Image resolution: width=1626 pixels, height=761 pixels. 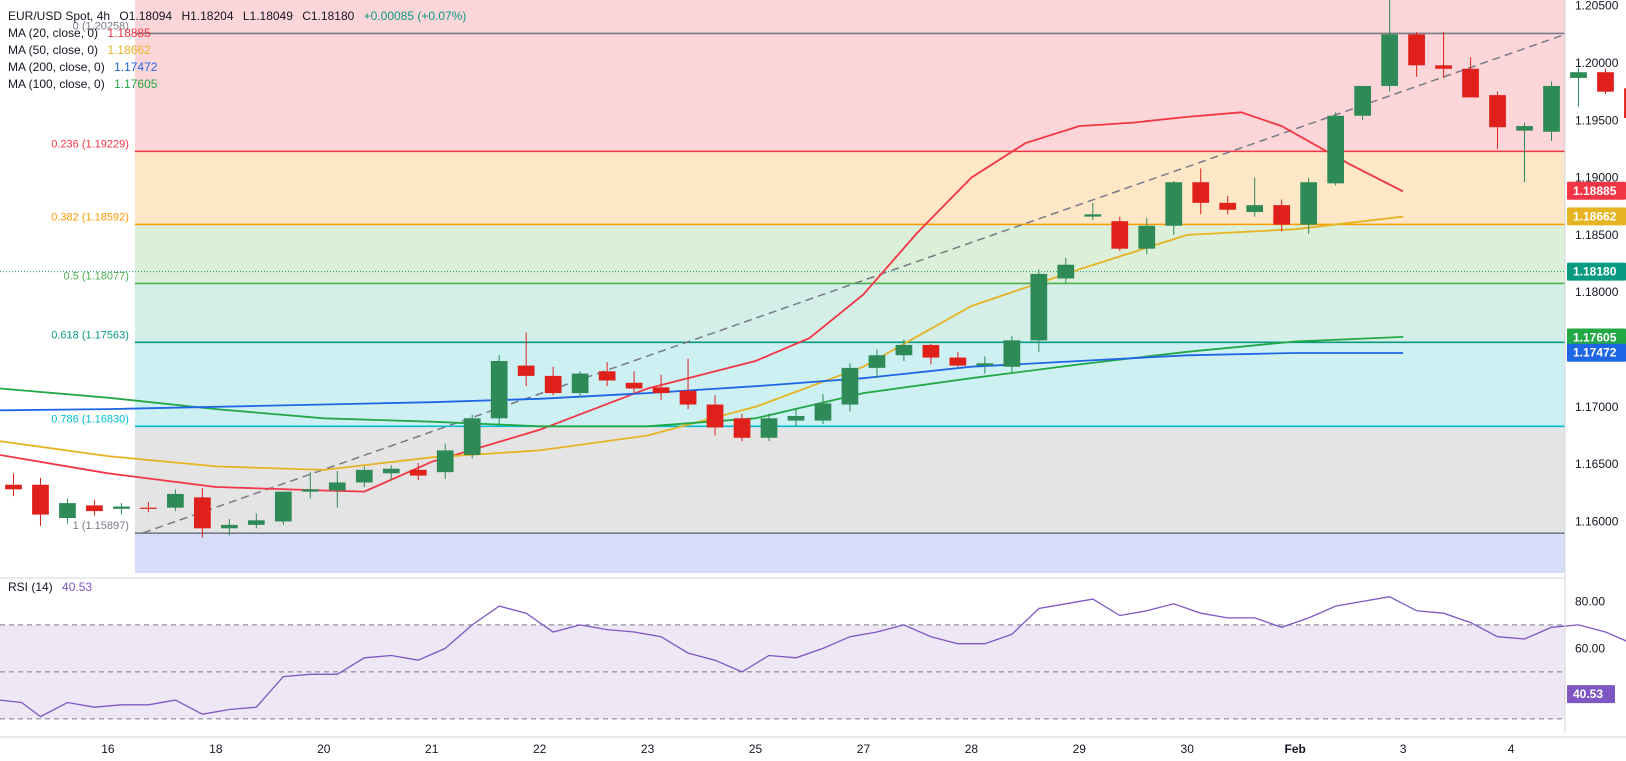 I want to click on rsi-value-tag: 40.53, so click(x=1591, y=694).